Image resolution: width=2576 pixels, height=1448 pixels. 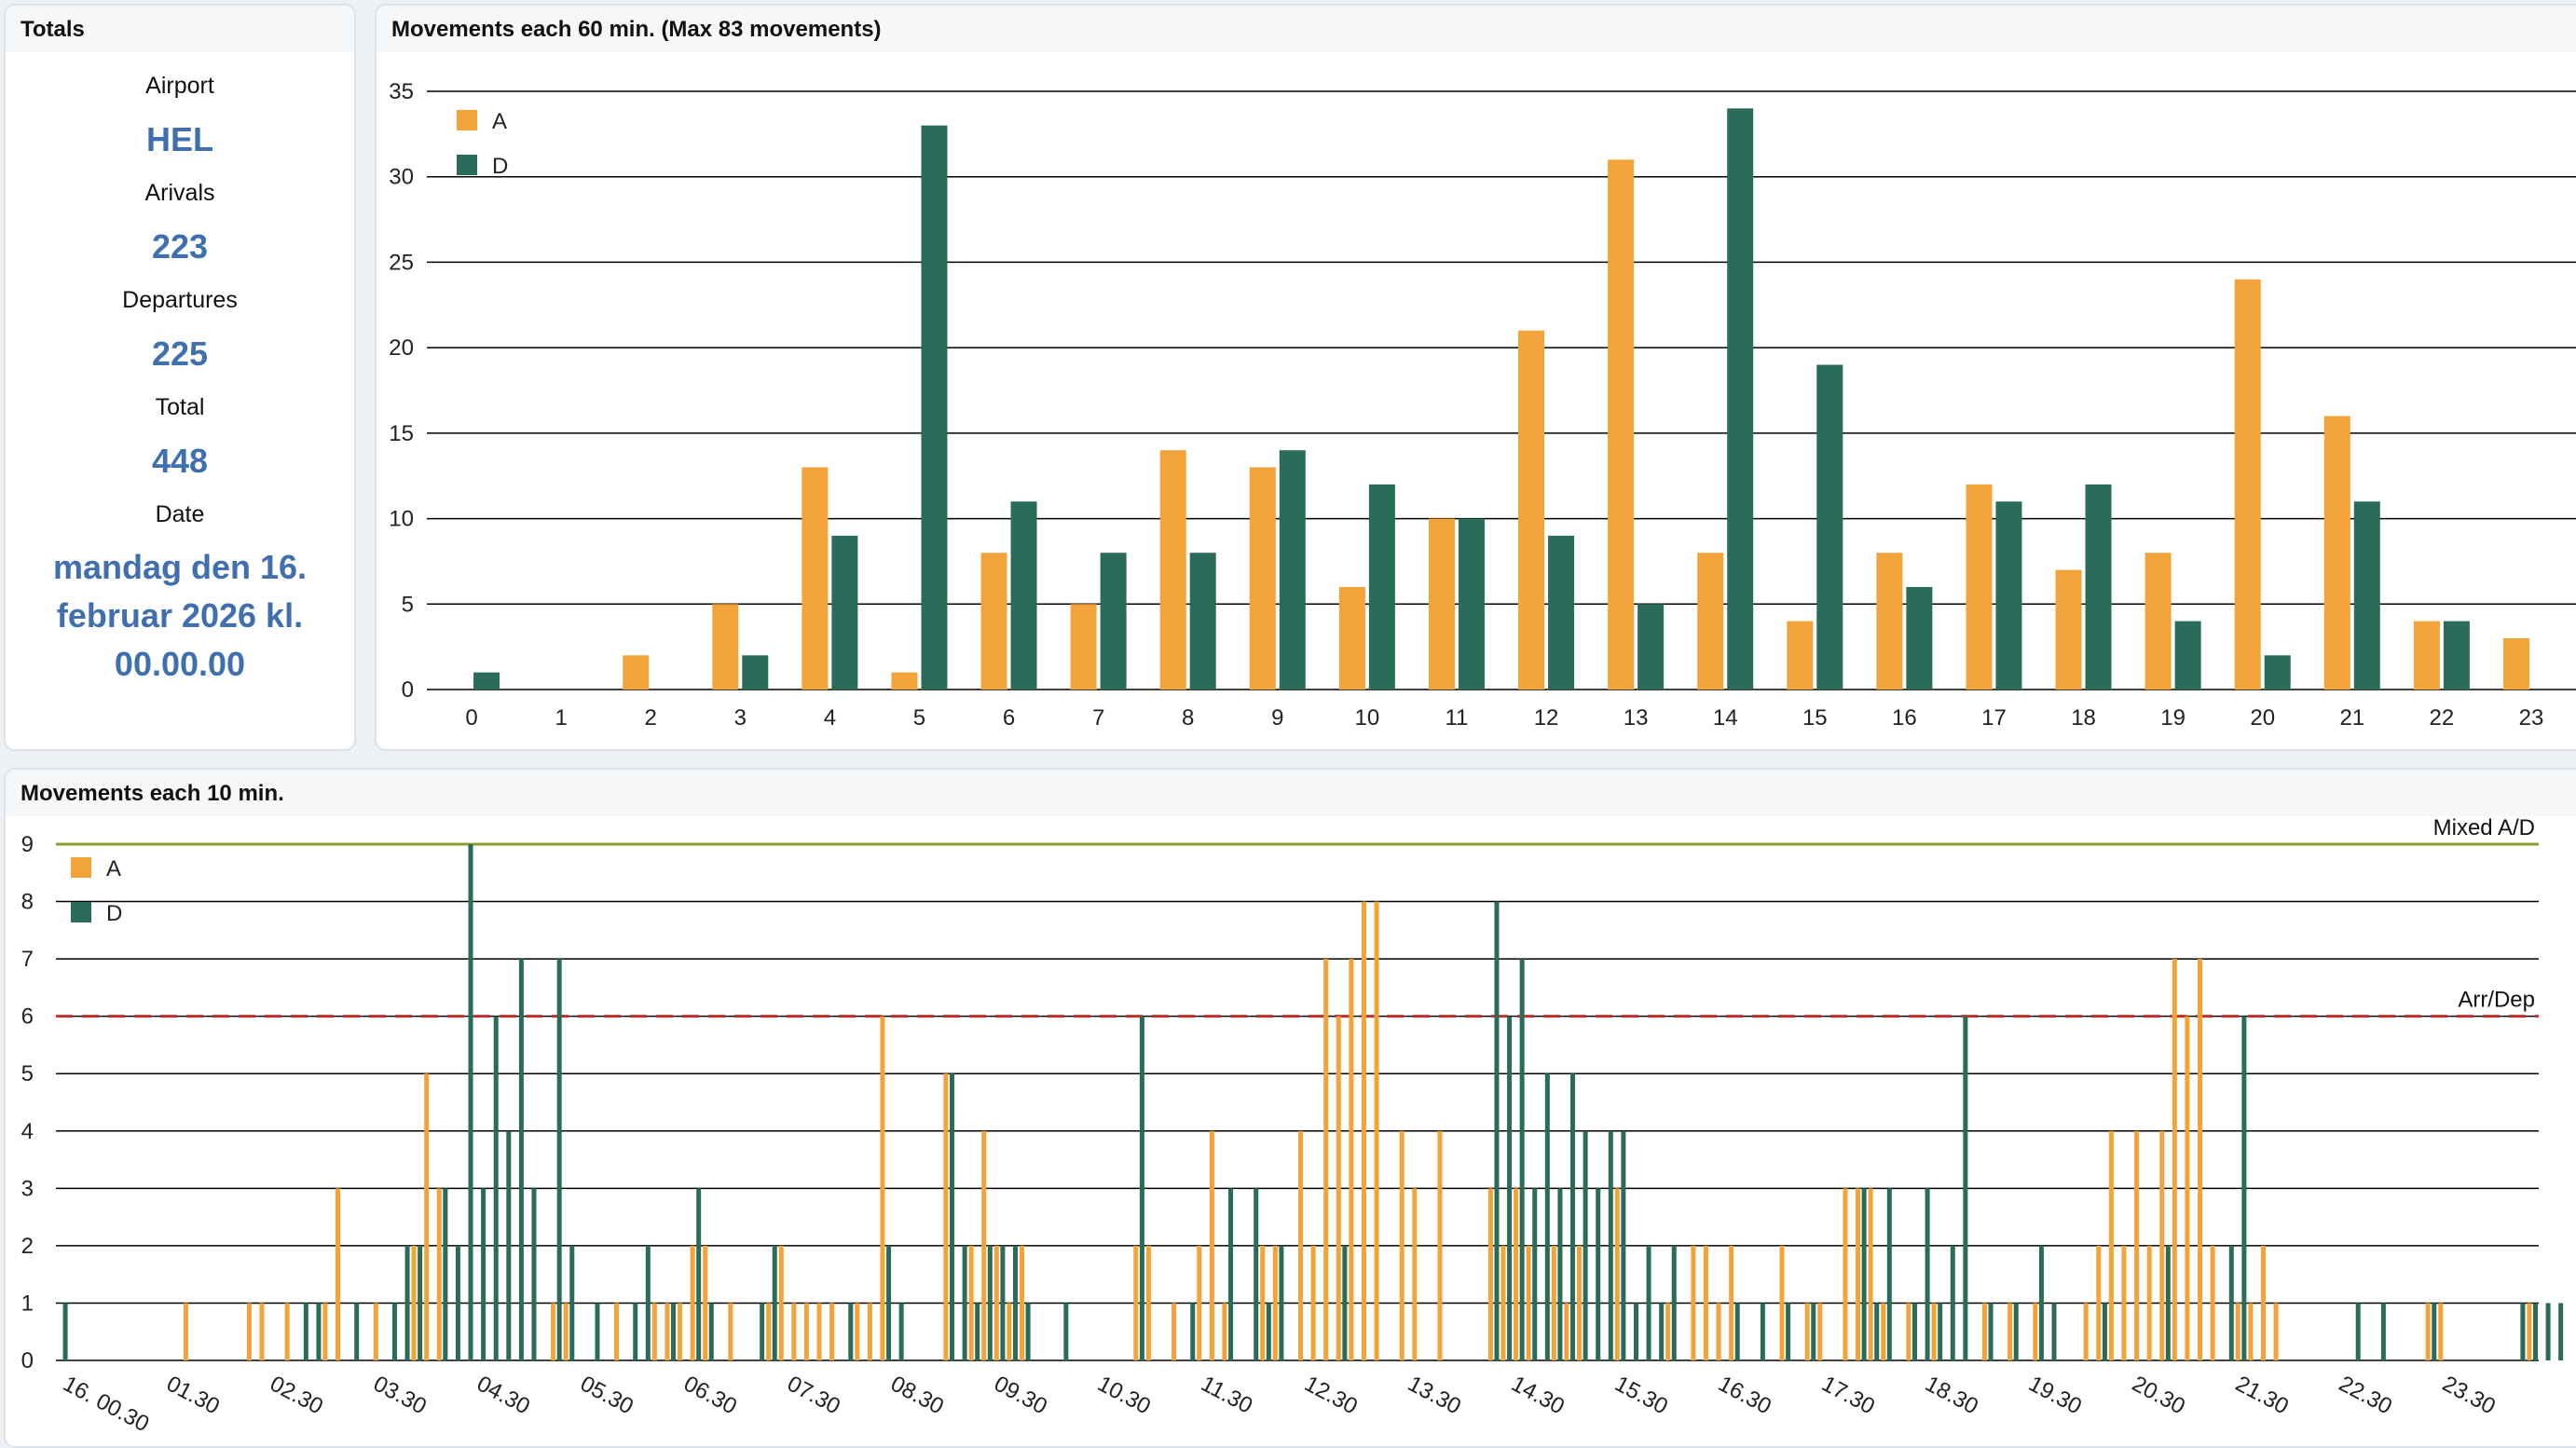 I want to click on reference-line-label: Arr/Dep, so click(x=2496, y=1000).